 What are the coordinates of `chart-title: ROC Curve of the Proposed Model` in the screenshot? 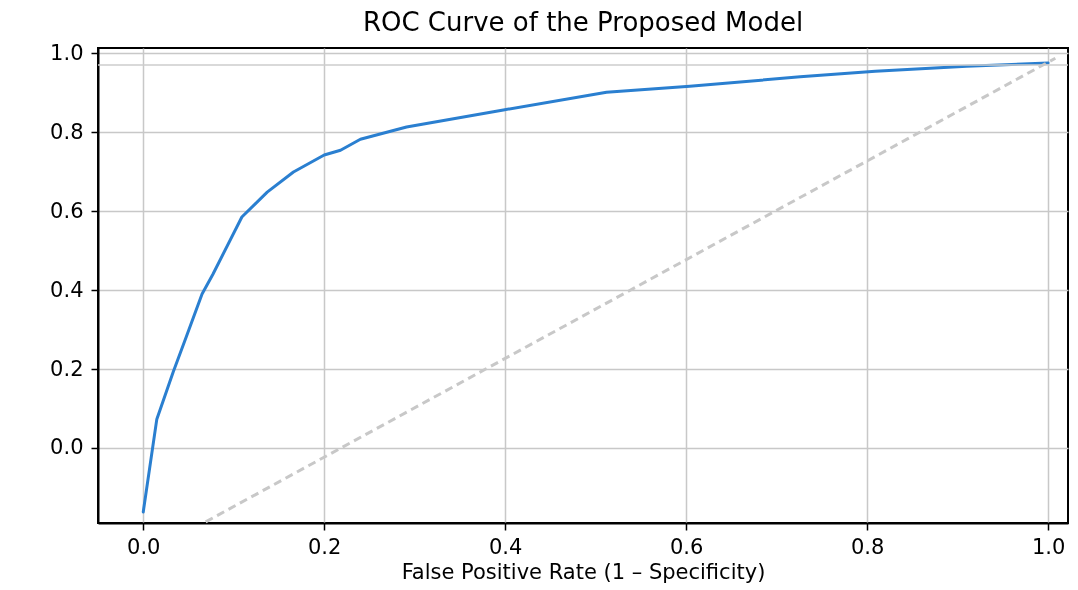 It's located at (583, 22).